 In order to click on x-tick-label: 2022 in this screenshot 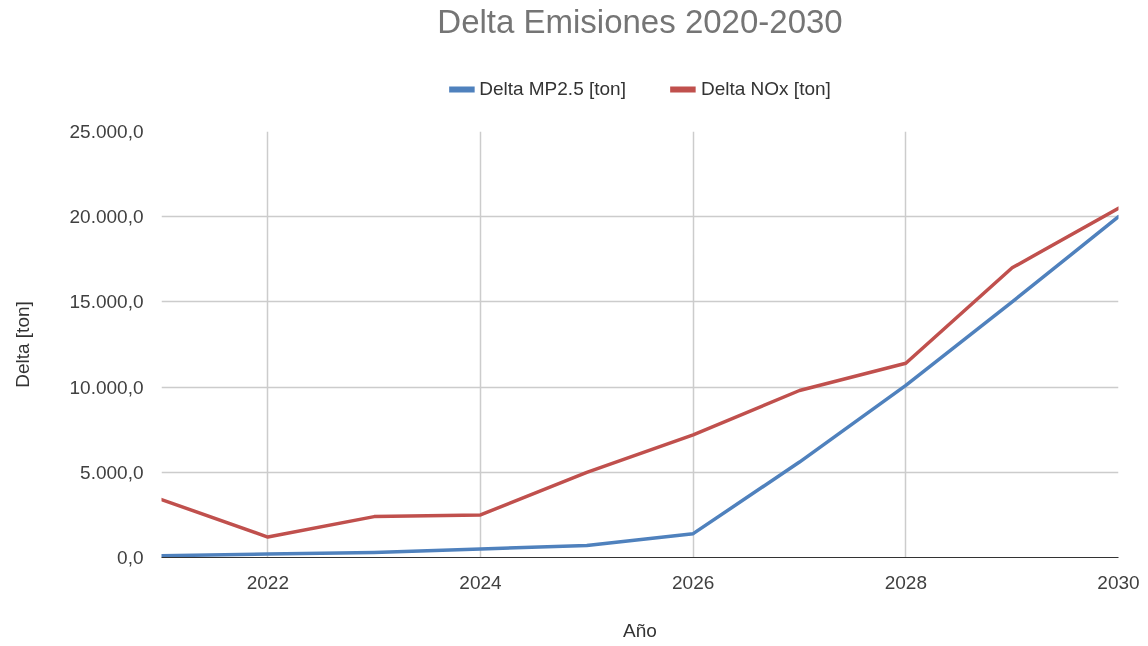, I will do `click(267, 582)`.